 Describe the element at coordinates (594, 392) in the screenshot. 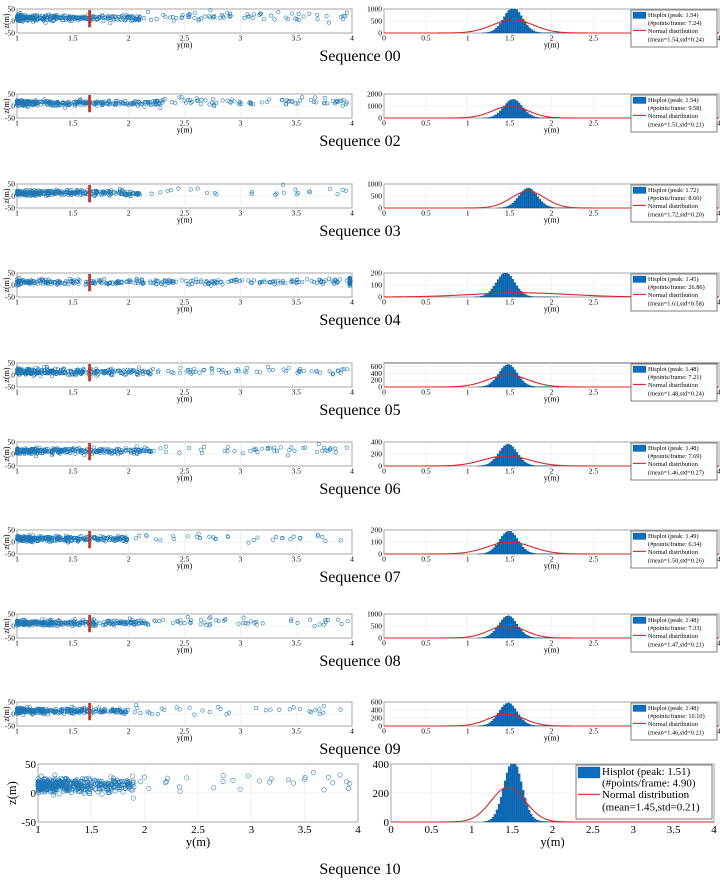

I see `histogram-x-tick-label: 2.5` at that location.